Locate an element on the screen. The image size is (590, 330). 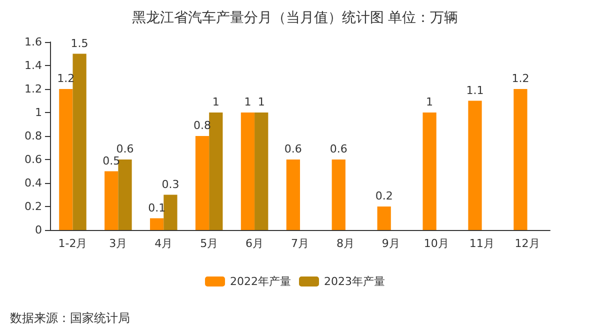
legend-label: 2023年产量 is located at coordinates (354, 281).